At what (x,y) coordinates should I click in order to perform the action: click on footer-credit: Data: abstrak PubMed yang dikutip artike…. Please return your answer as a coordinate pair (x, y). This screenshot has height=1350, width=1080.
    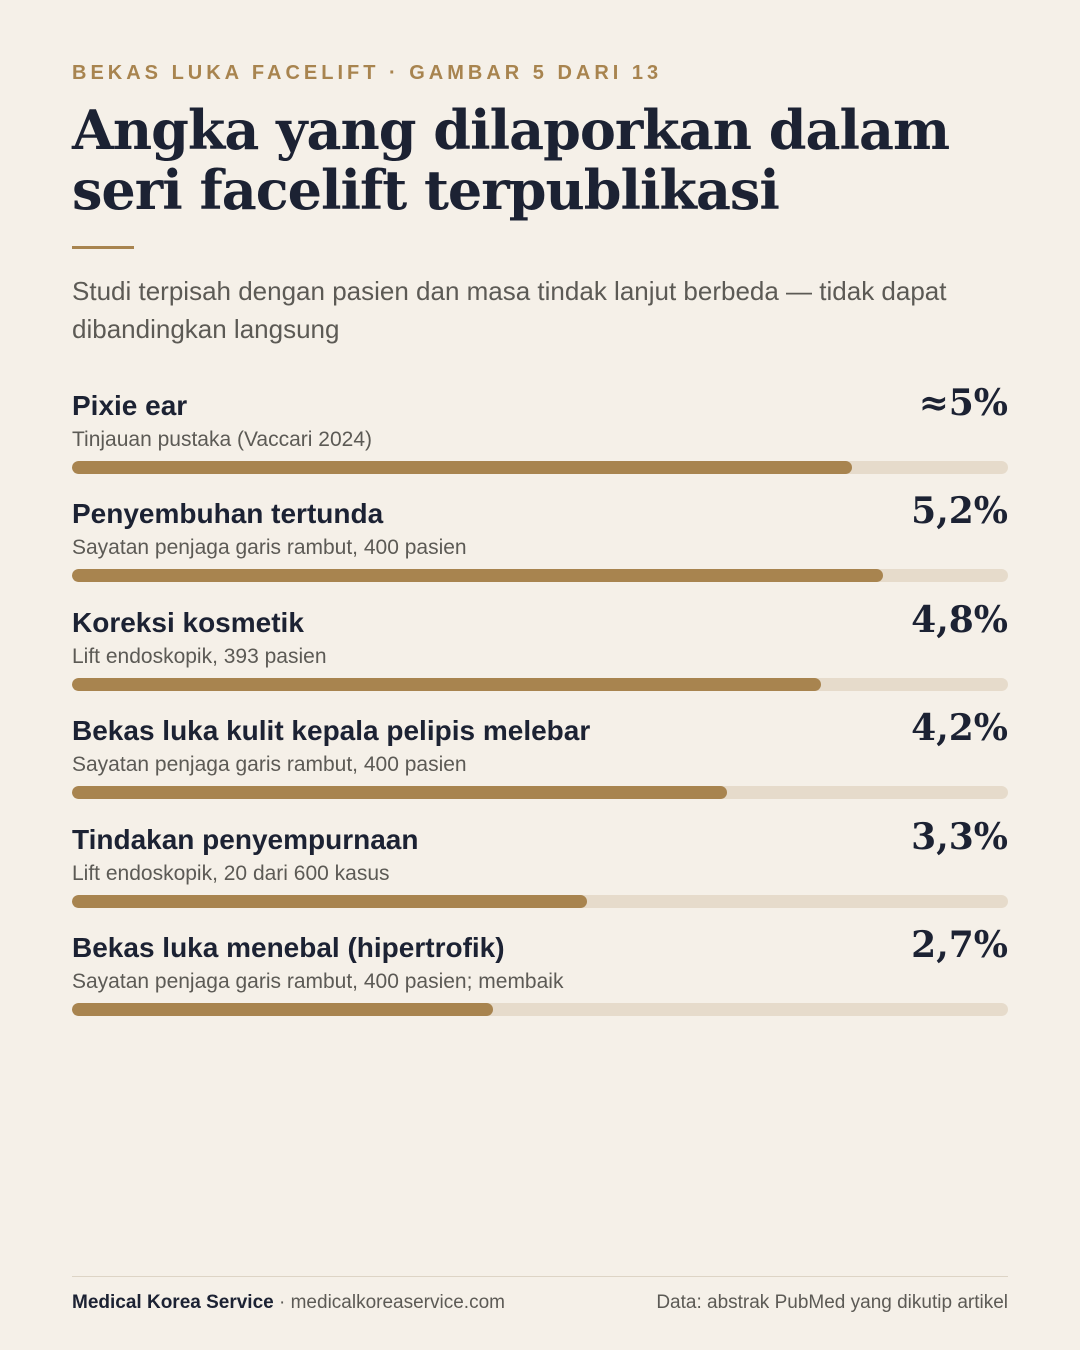
    Looking at the image, I should click on (832, 1302).